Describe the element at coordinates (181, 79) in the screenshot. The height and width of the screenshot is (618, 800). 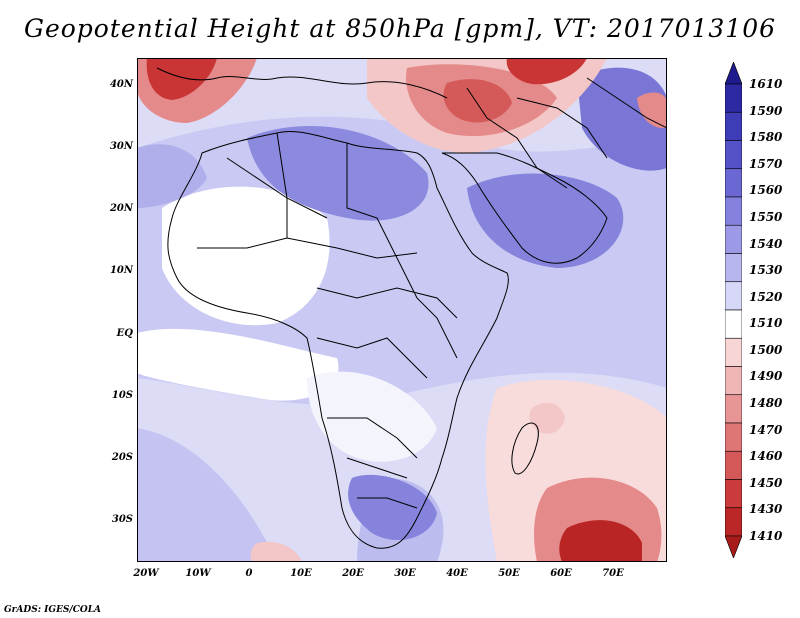
I see `field-iberia-core` at that location.